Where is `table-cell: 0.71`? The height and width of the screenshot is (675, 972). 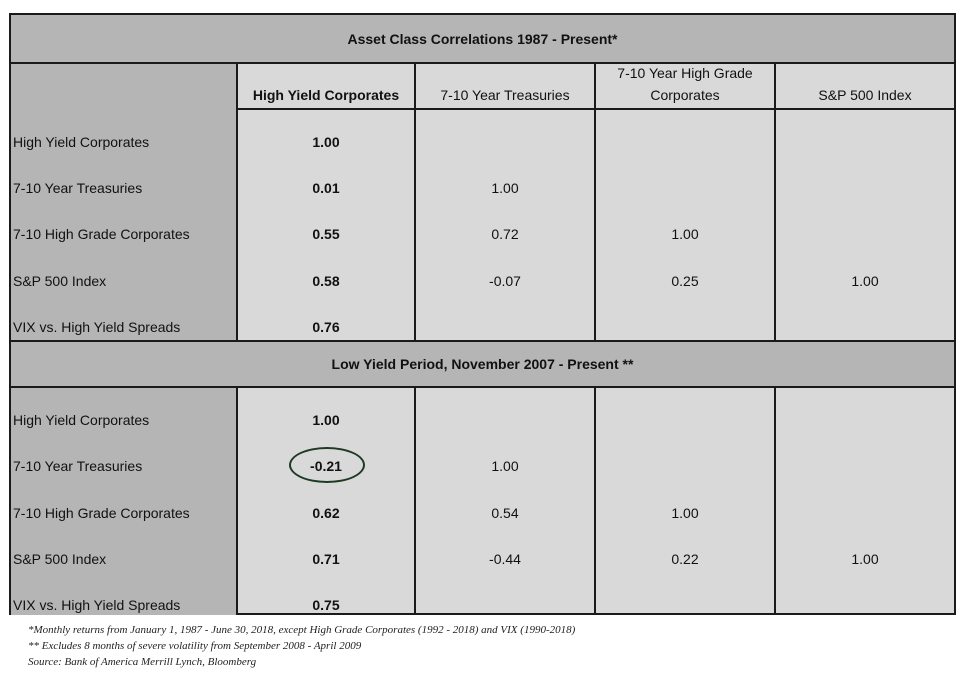 table-cell: 0.71 is located at coordinates (326, 559).